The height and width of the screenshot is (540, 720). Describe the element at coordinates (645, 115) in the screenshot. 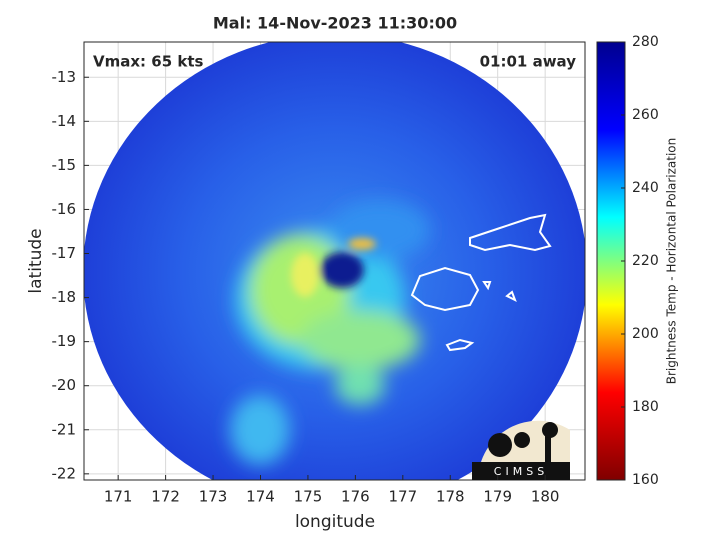

I see `colorbar-tick-label: 260` at that location.